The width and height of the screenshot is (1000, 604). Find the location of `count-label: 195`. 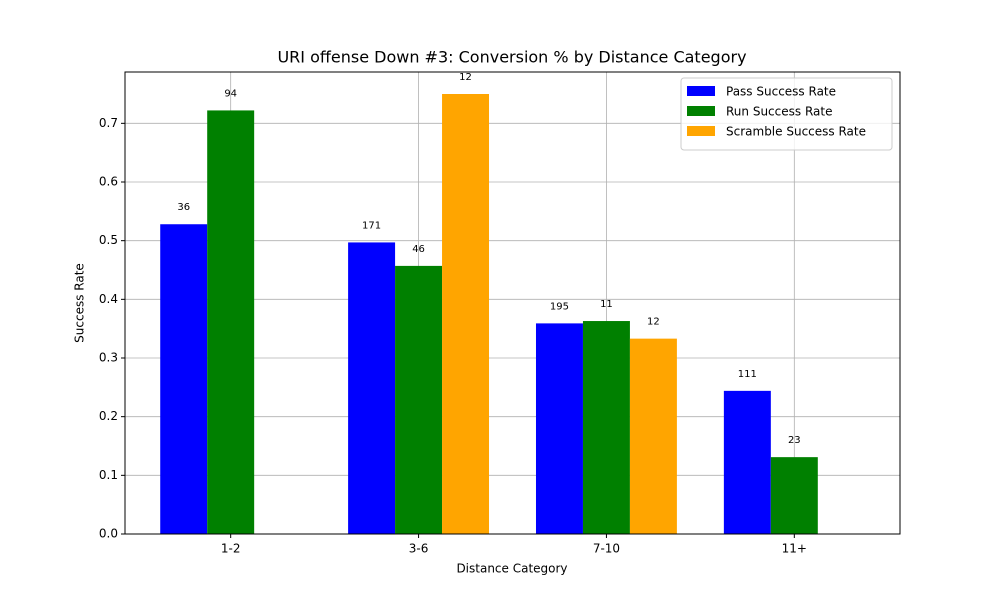

count-label: 195 is located at coordinates (559, 306).